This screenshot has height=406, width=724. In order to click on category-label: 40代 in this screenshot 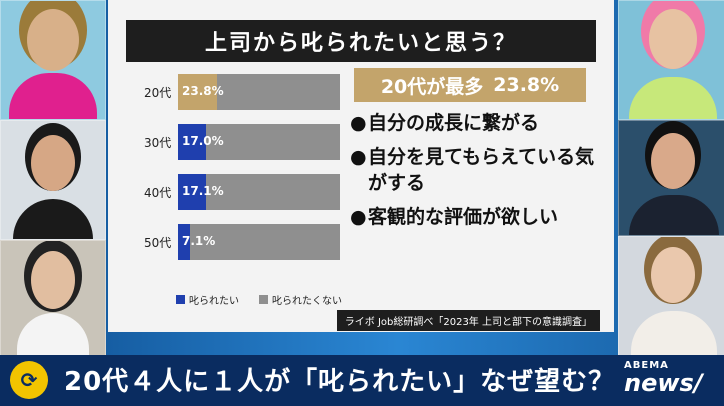, I will do `click(158, 193)`.